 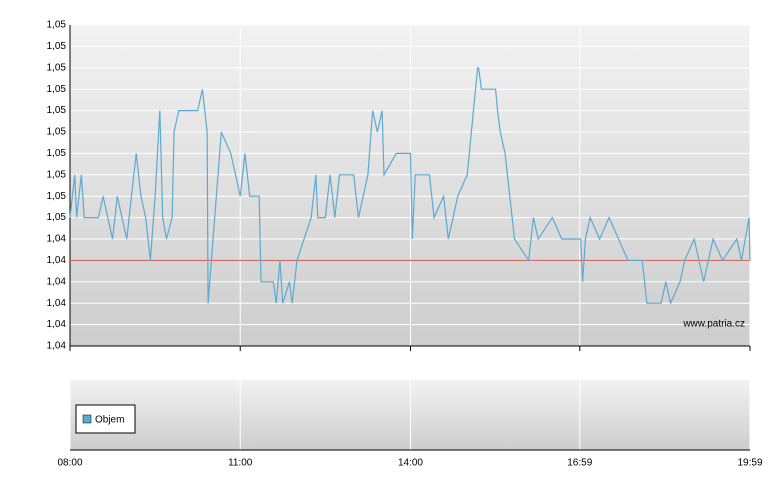 I want to click on x-tick-label: 16:59, so click(x=579, y=463).